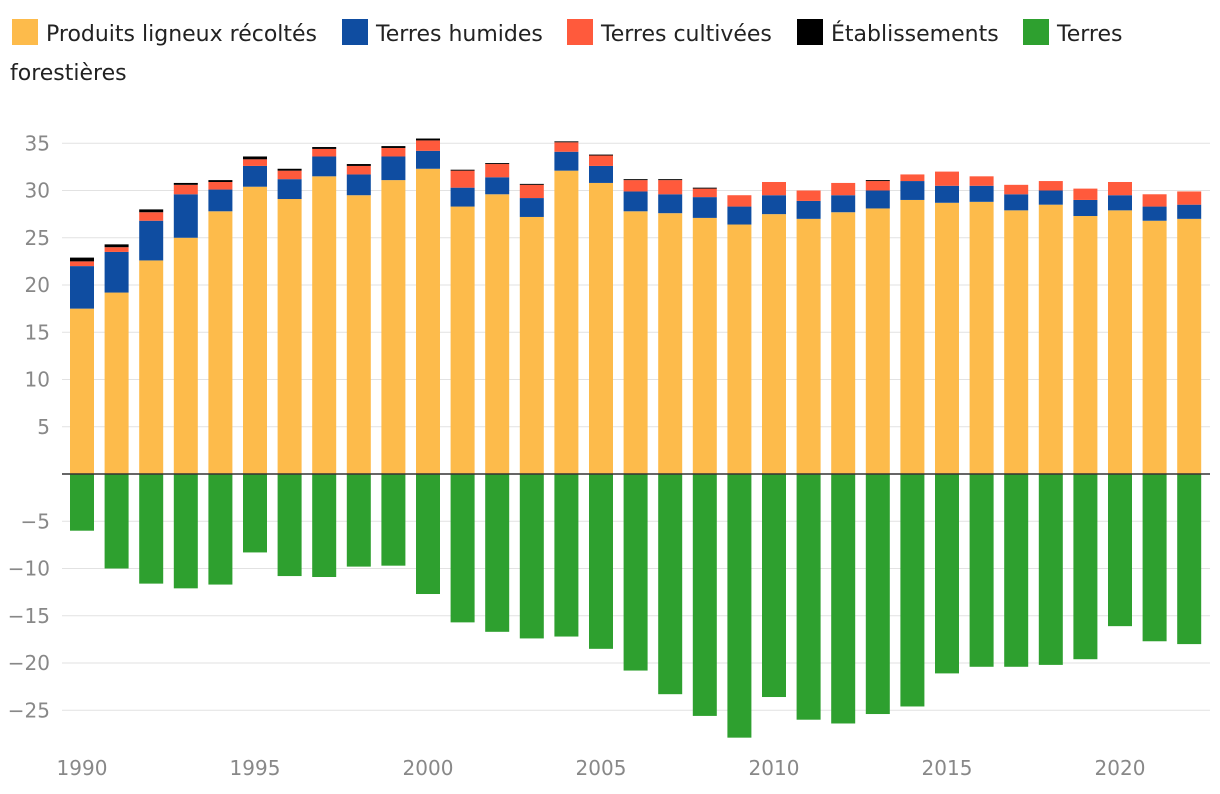  Describe the element at coordinates (181, 34) in the screenshot. I see `legend-label-produits-ligneux: Produits ligneux récoltés` at that location.